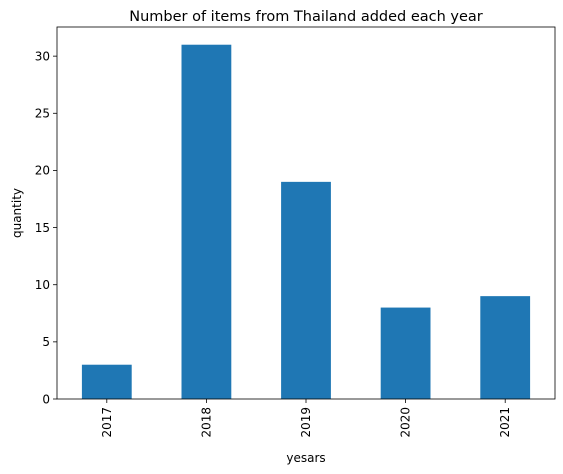 The height and width of the screenshot is (474, 563). I want to click on y-tick-label-0: 0, so click(46, 399).